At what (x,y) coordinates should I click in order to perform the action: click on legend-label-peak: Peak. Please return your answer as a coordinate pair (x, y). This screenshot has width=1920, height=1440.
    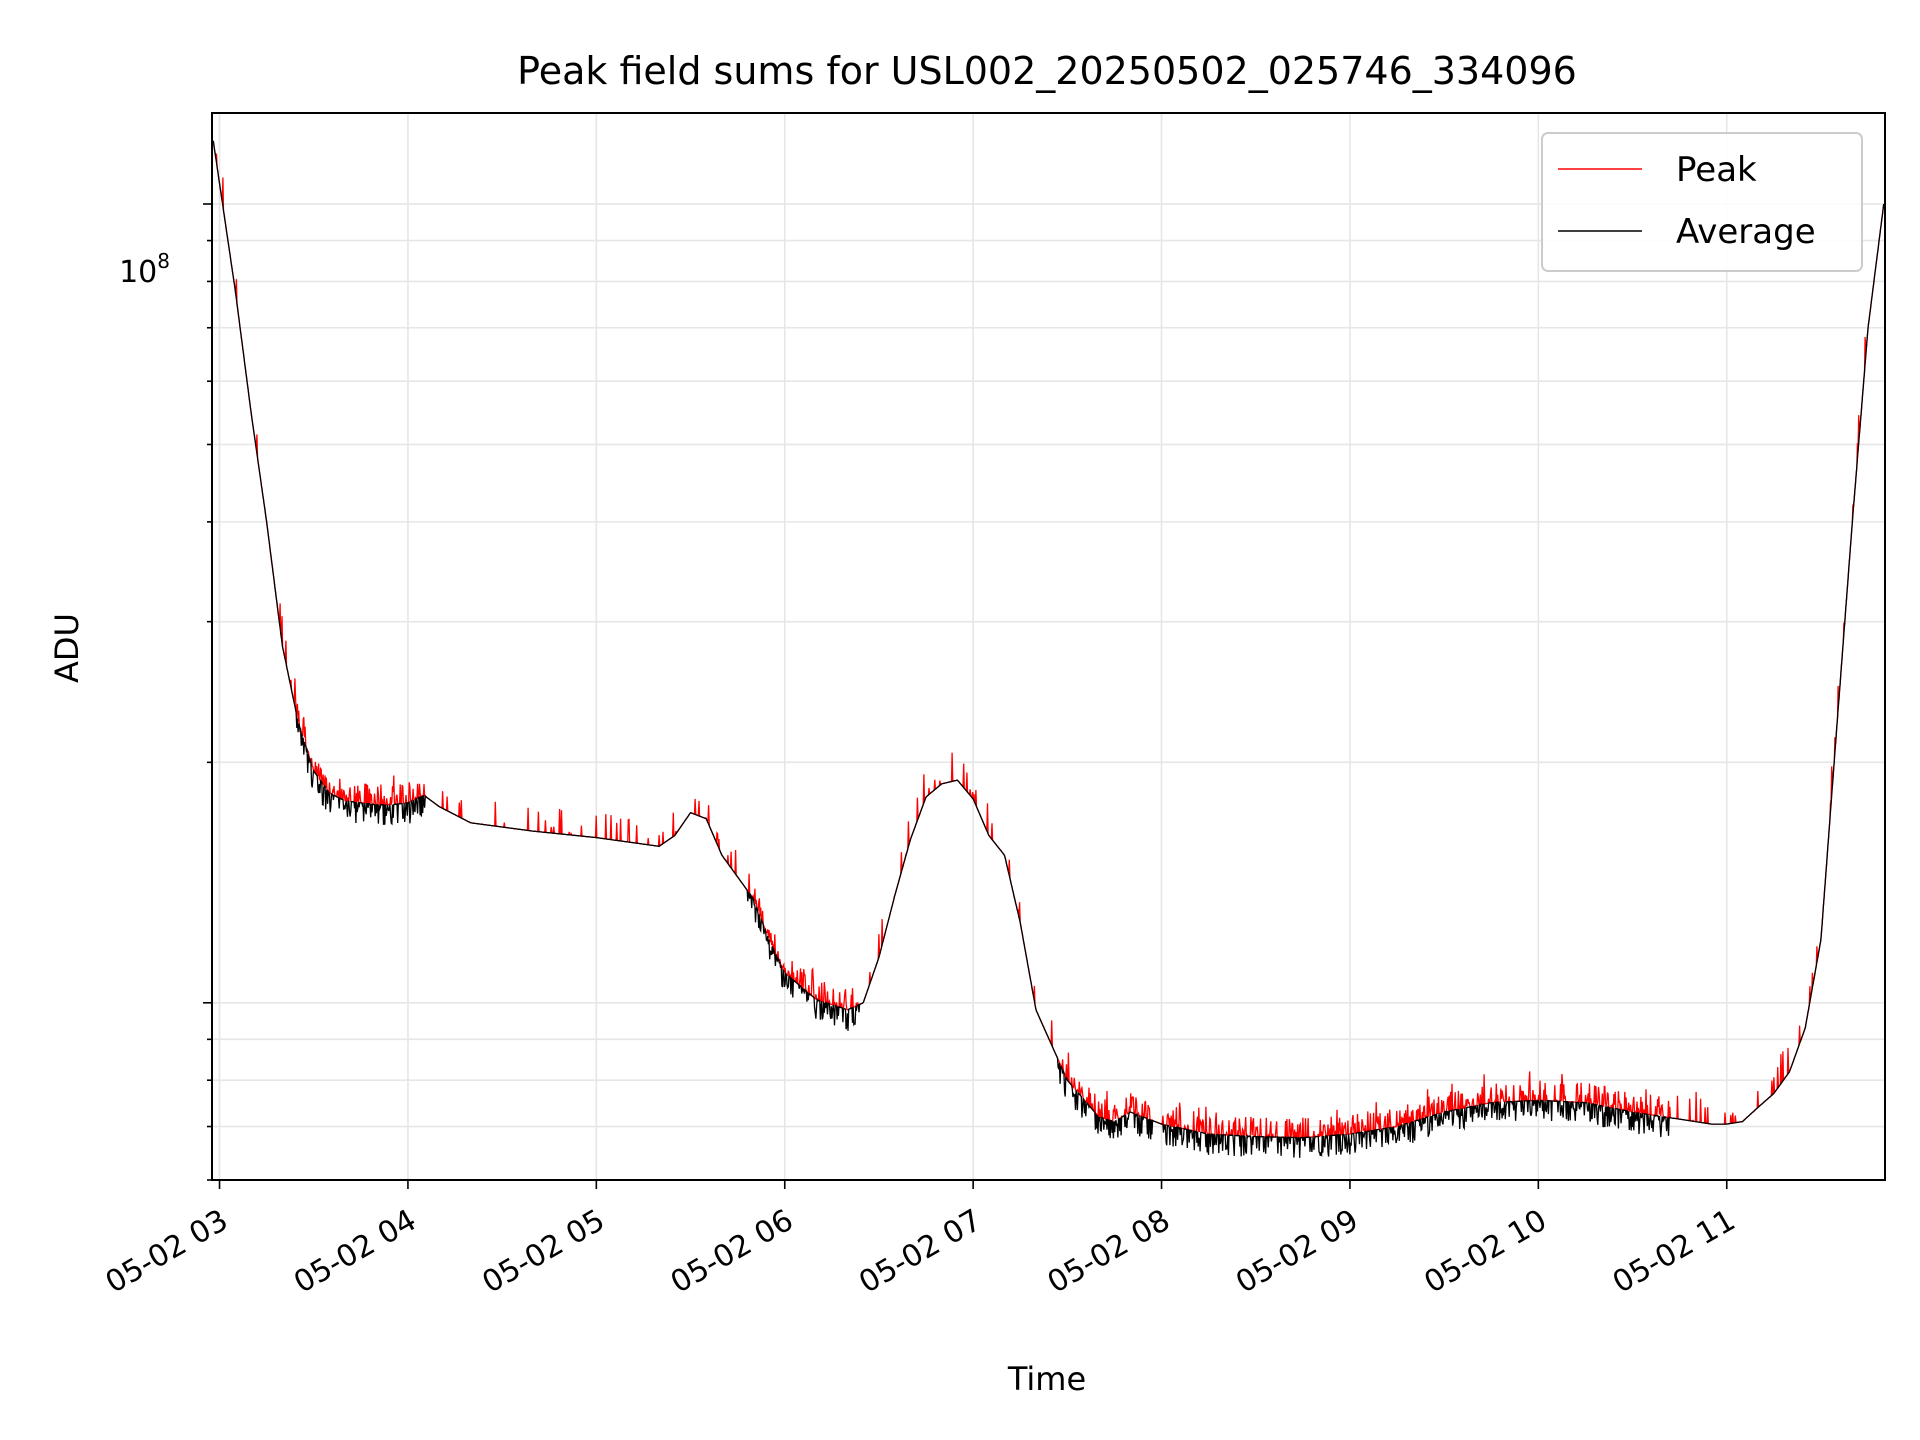
    Looking at the image, I should click on (1716, 170).